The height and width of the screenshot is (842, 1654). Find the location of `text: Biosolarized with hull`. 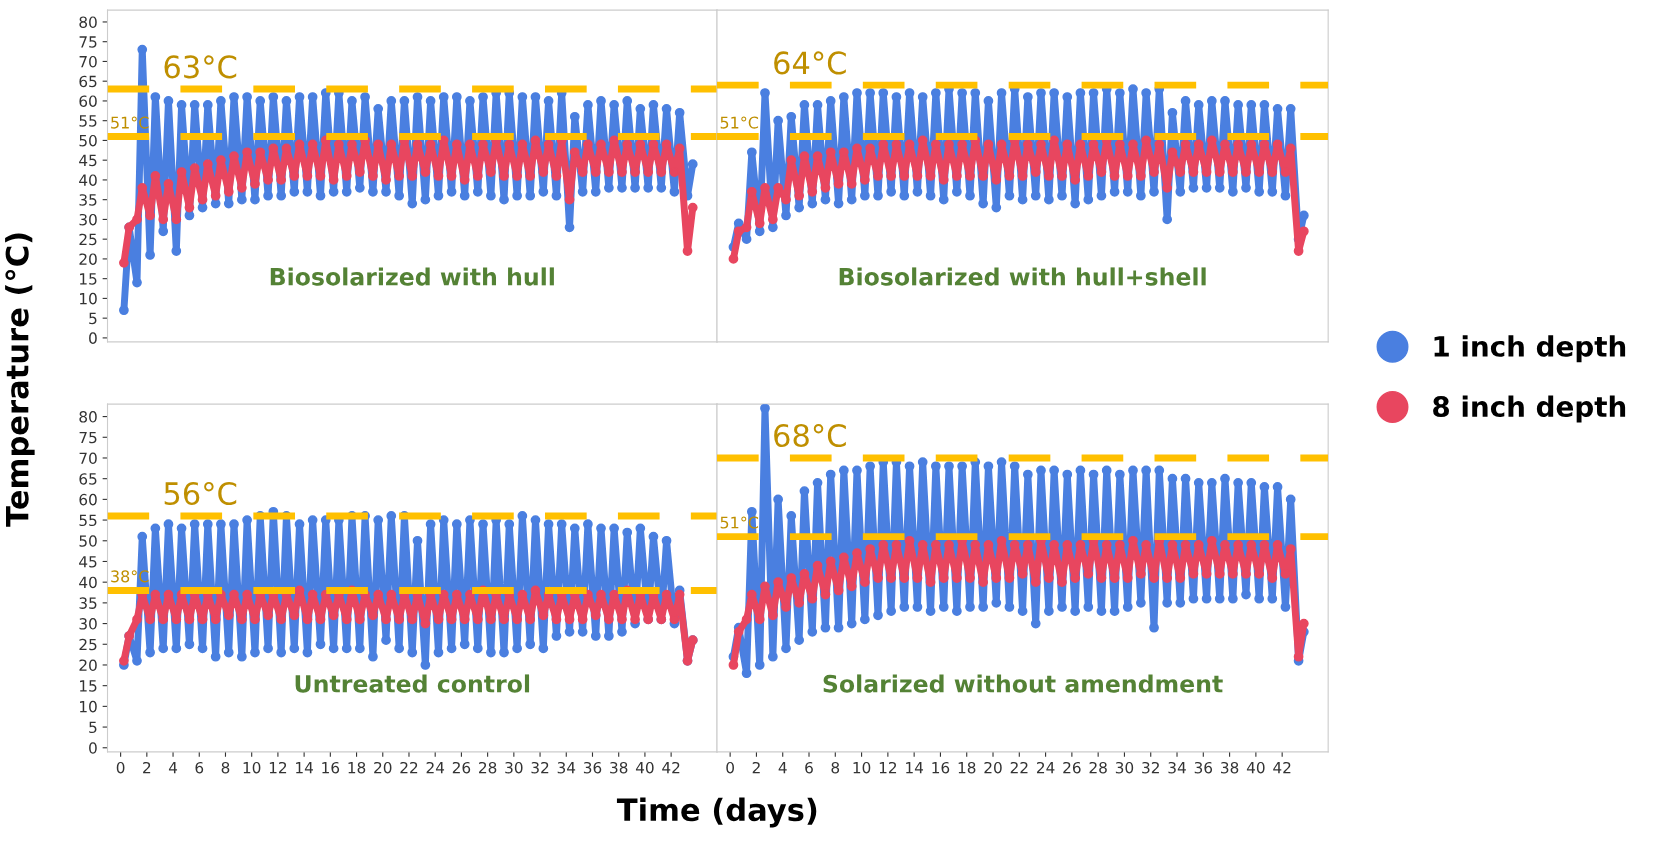

text: Biosolarized with hull is located at coordinates (412, 276).